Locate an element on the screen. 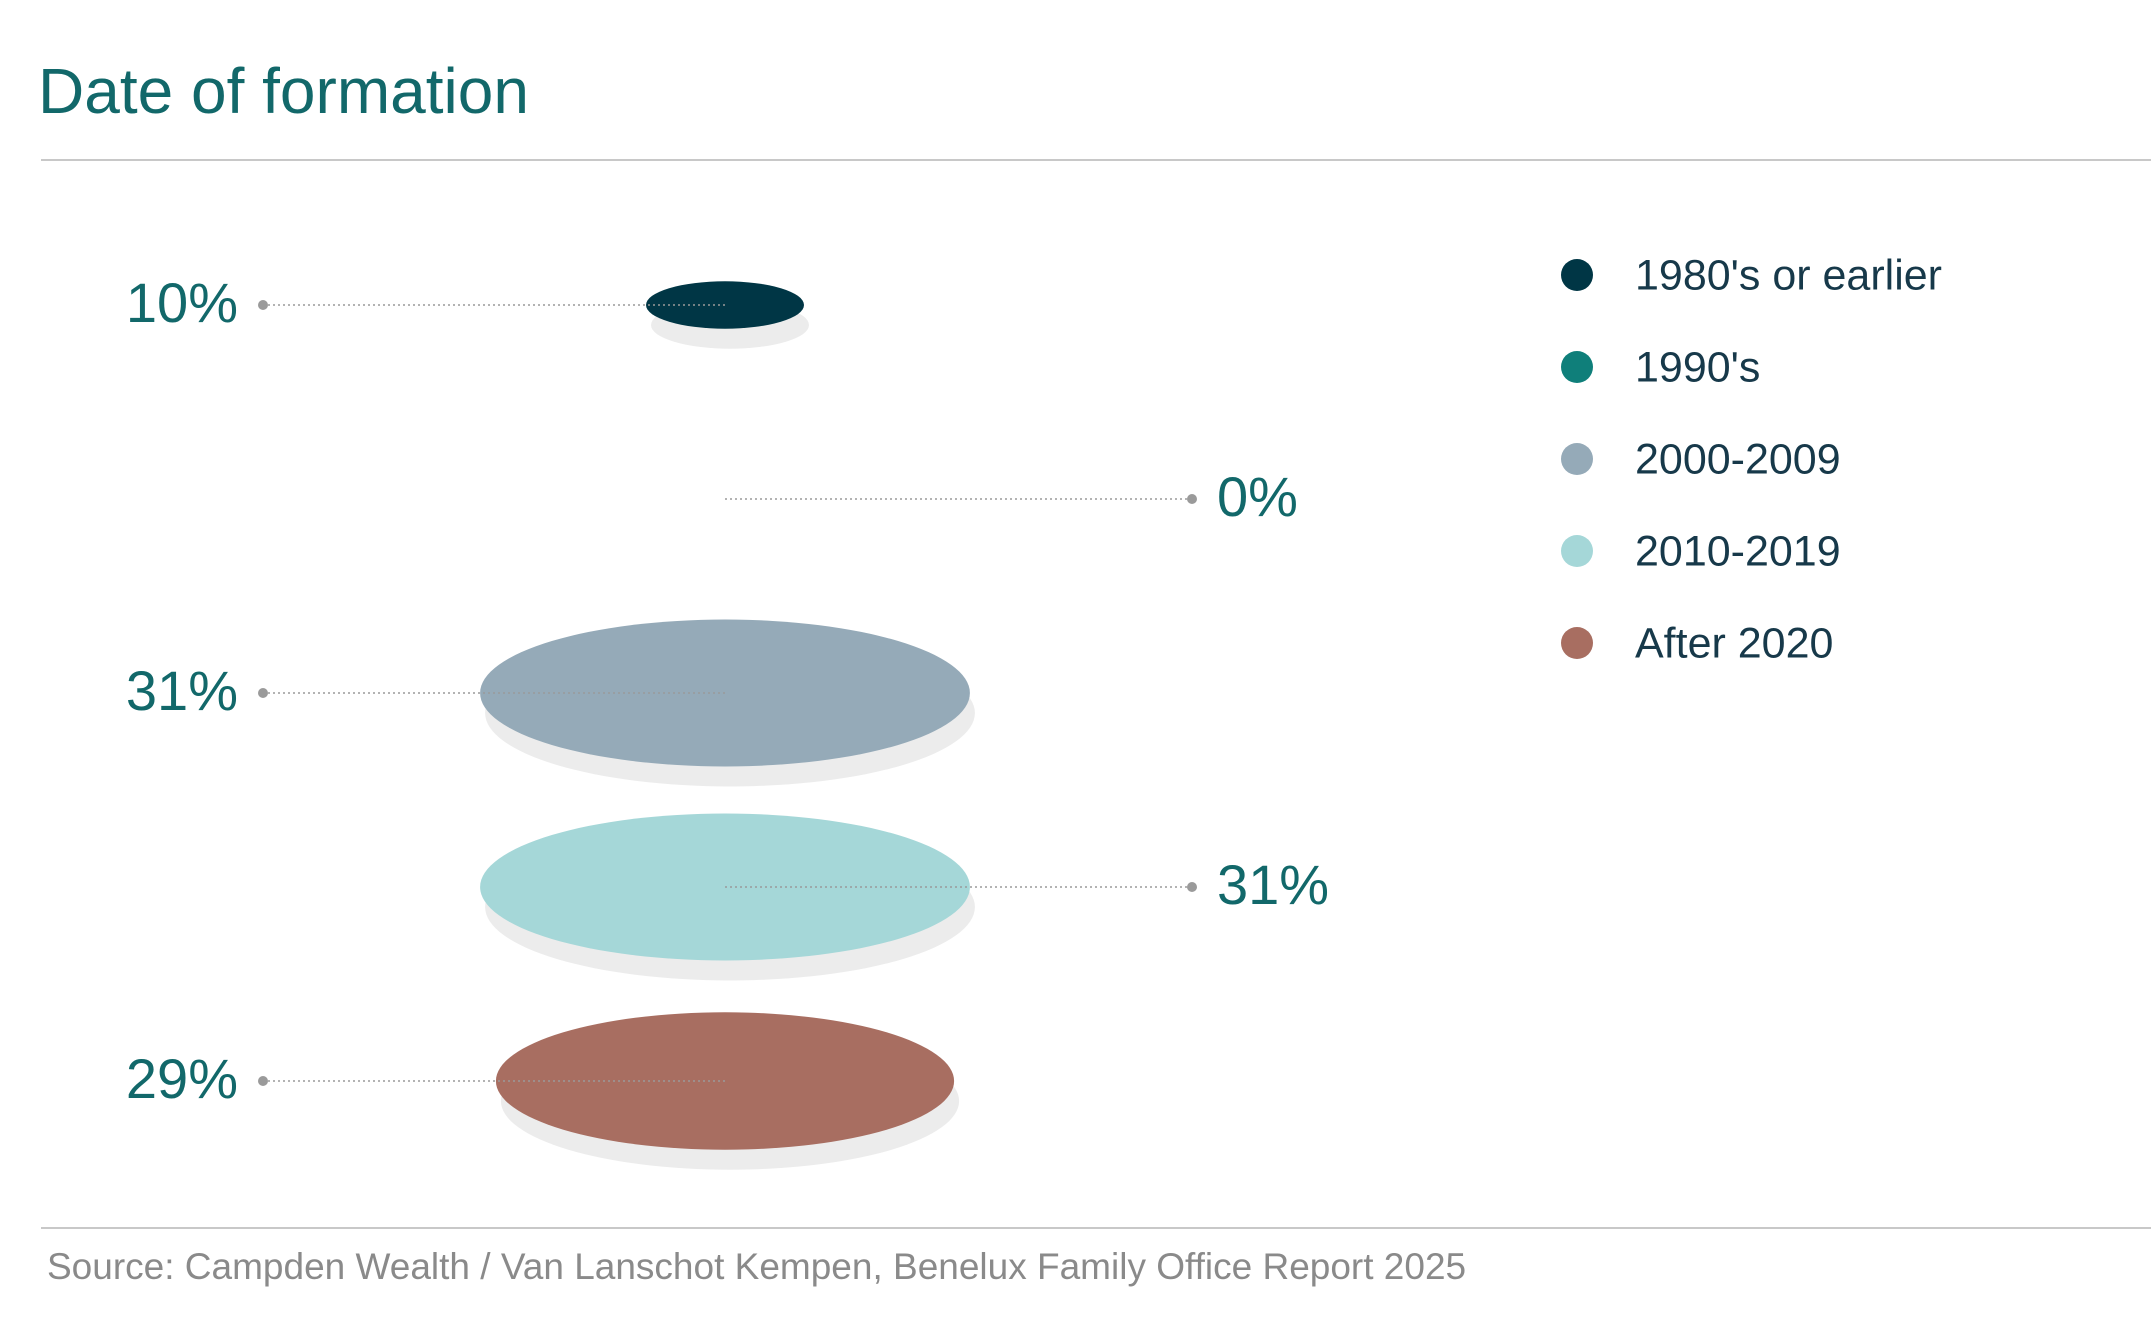 The image size is (2151, 1321). legend-label: After 2020 is located at coordinates (1734, 643).